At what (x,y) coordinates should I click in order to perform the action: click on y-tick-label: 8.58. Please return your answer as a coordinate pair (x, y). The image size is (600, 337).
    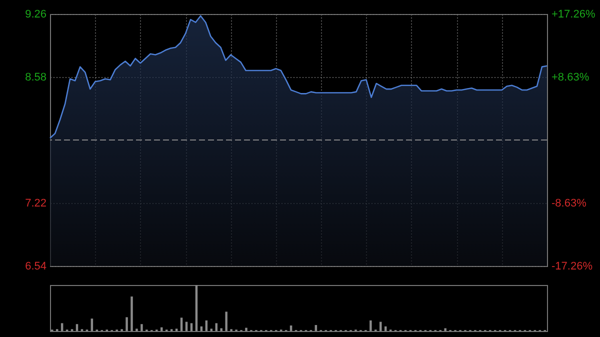
    Looking at the image, I should click on (35, 78).